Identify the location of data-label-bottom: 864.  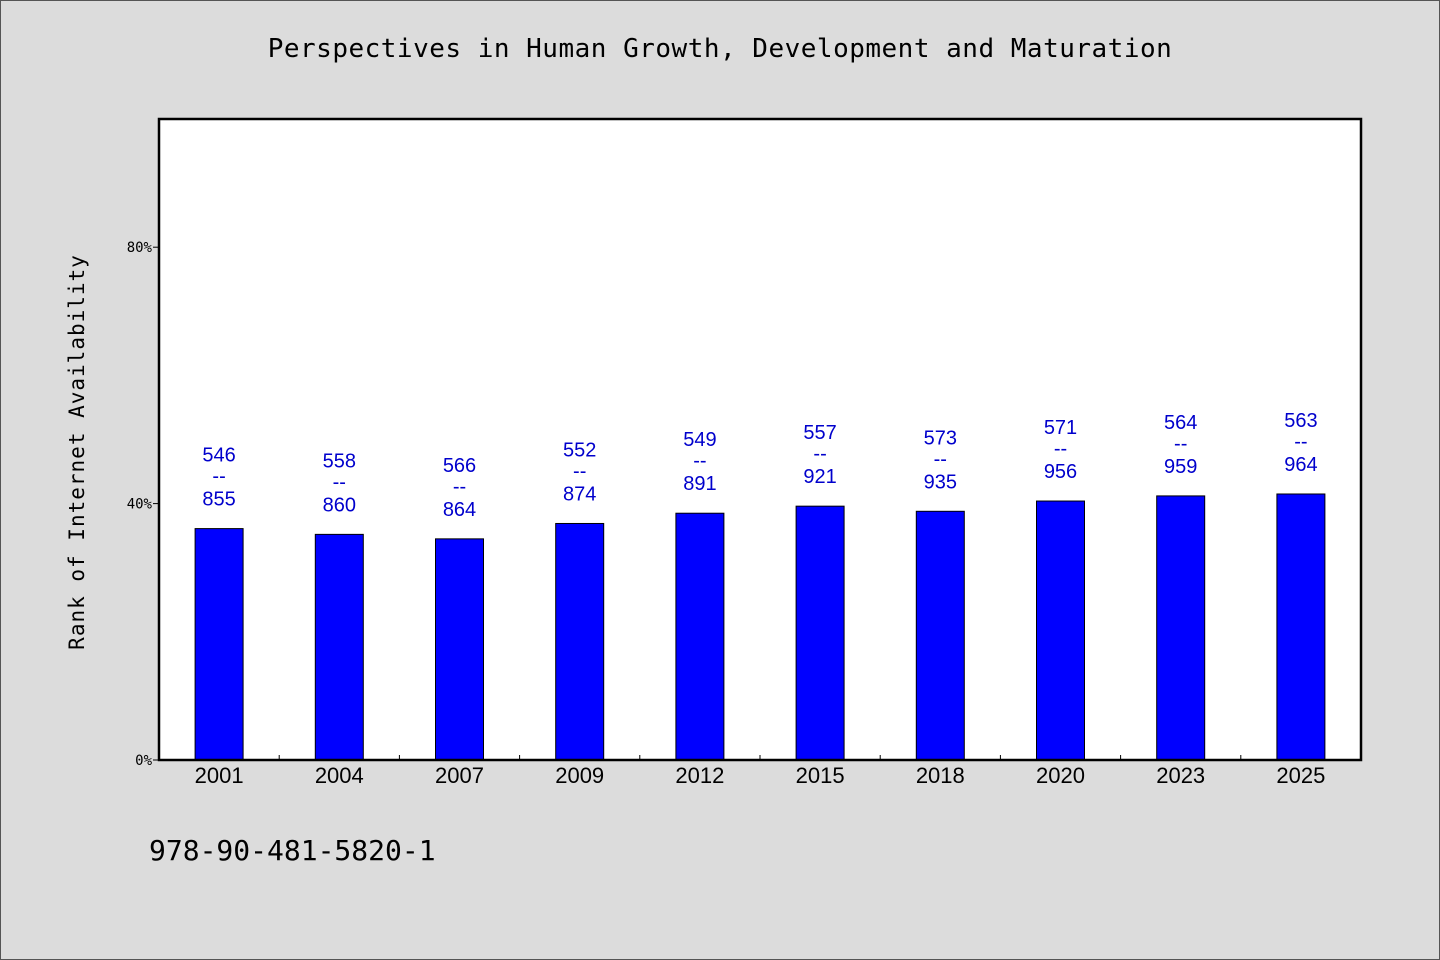
(459, 510).